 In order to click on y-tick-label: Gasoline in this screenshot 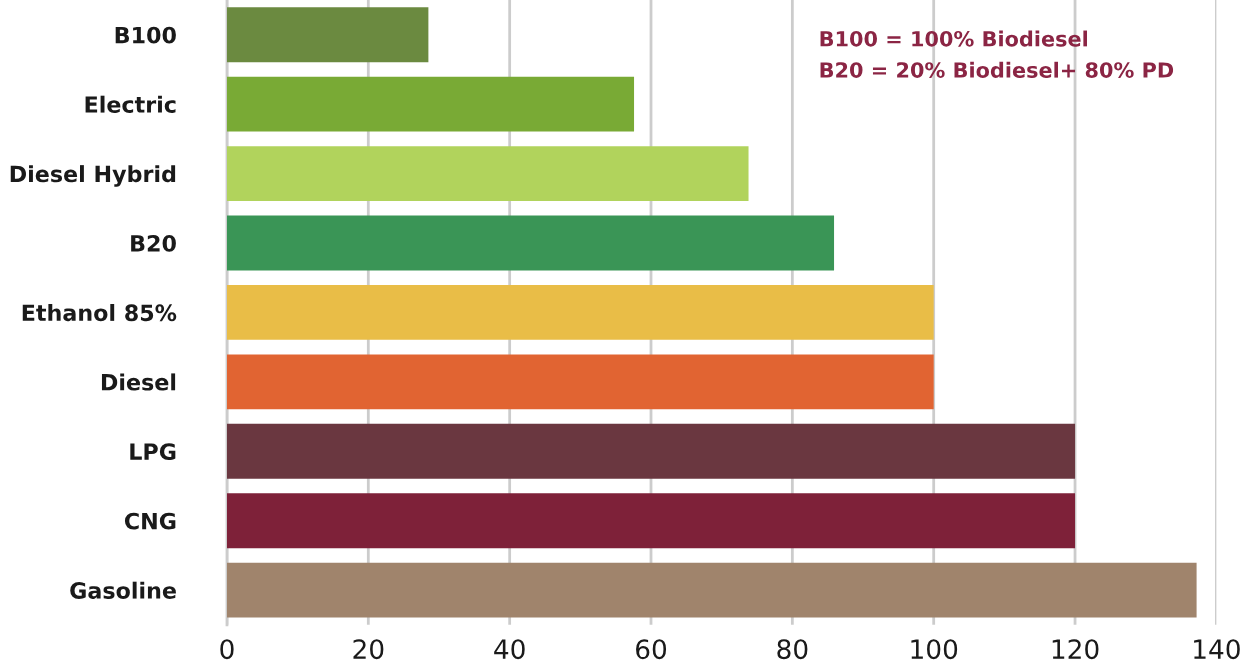, I will do `click(123, 590)`.